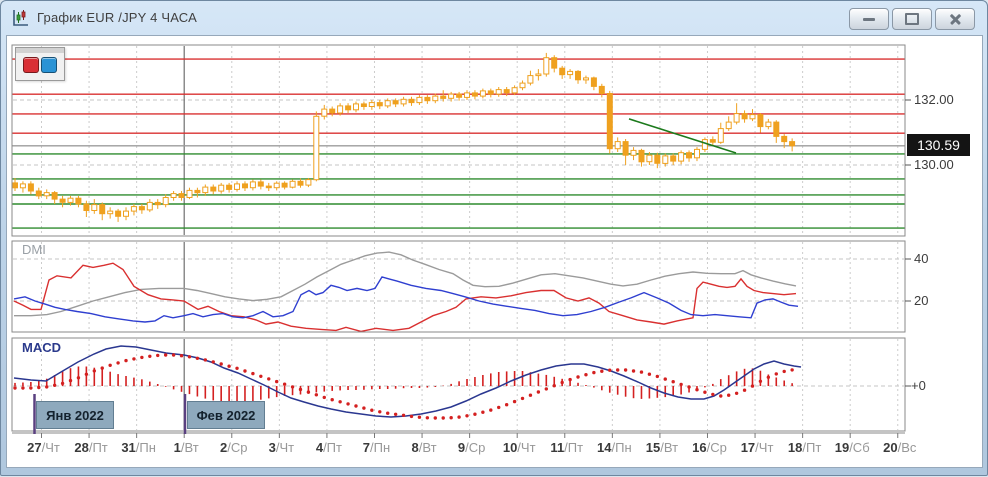 This screenshot has height=477, width=988. Describe the element at coordinates (908, 243) in the screenshot. I see `axis-tick-marks` at that location.